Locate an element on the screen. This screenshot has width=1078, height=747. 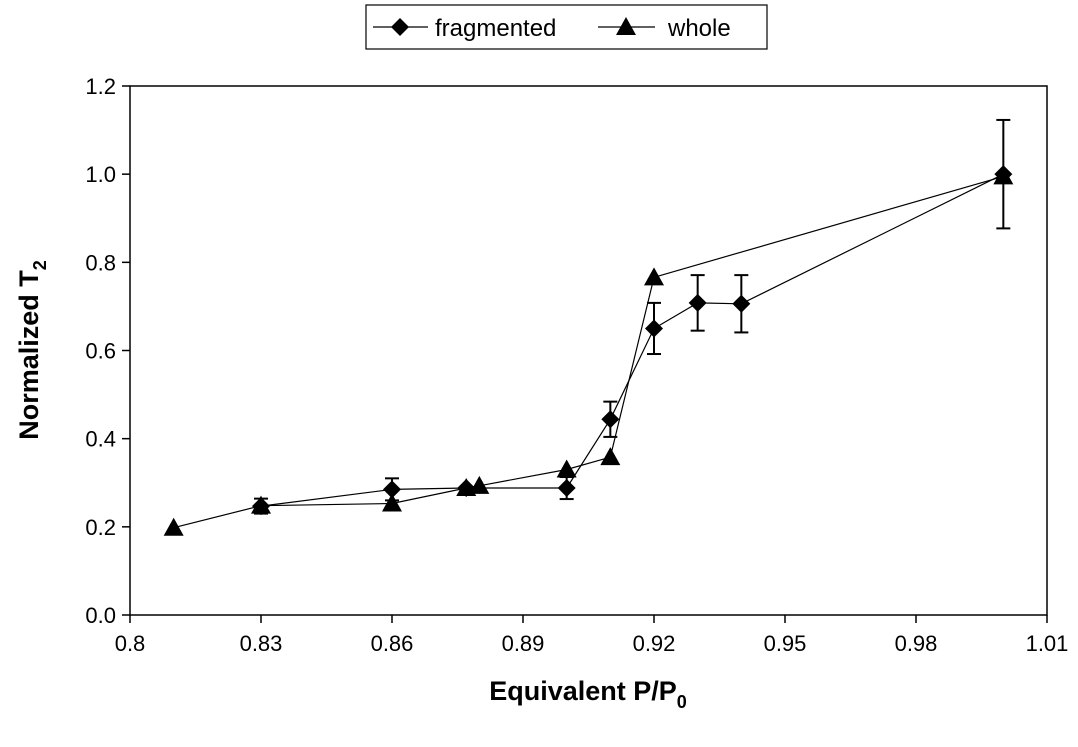
y-tick-label: 1.2 is located at coordinates (100, 86).